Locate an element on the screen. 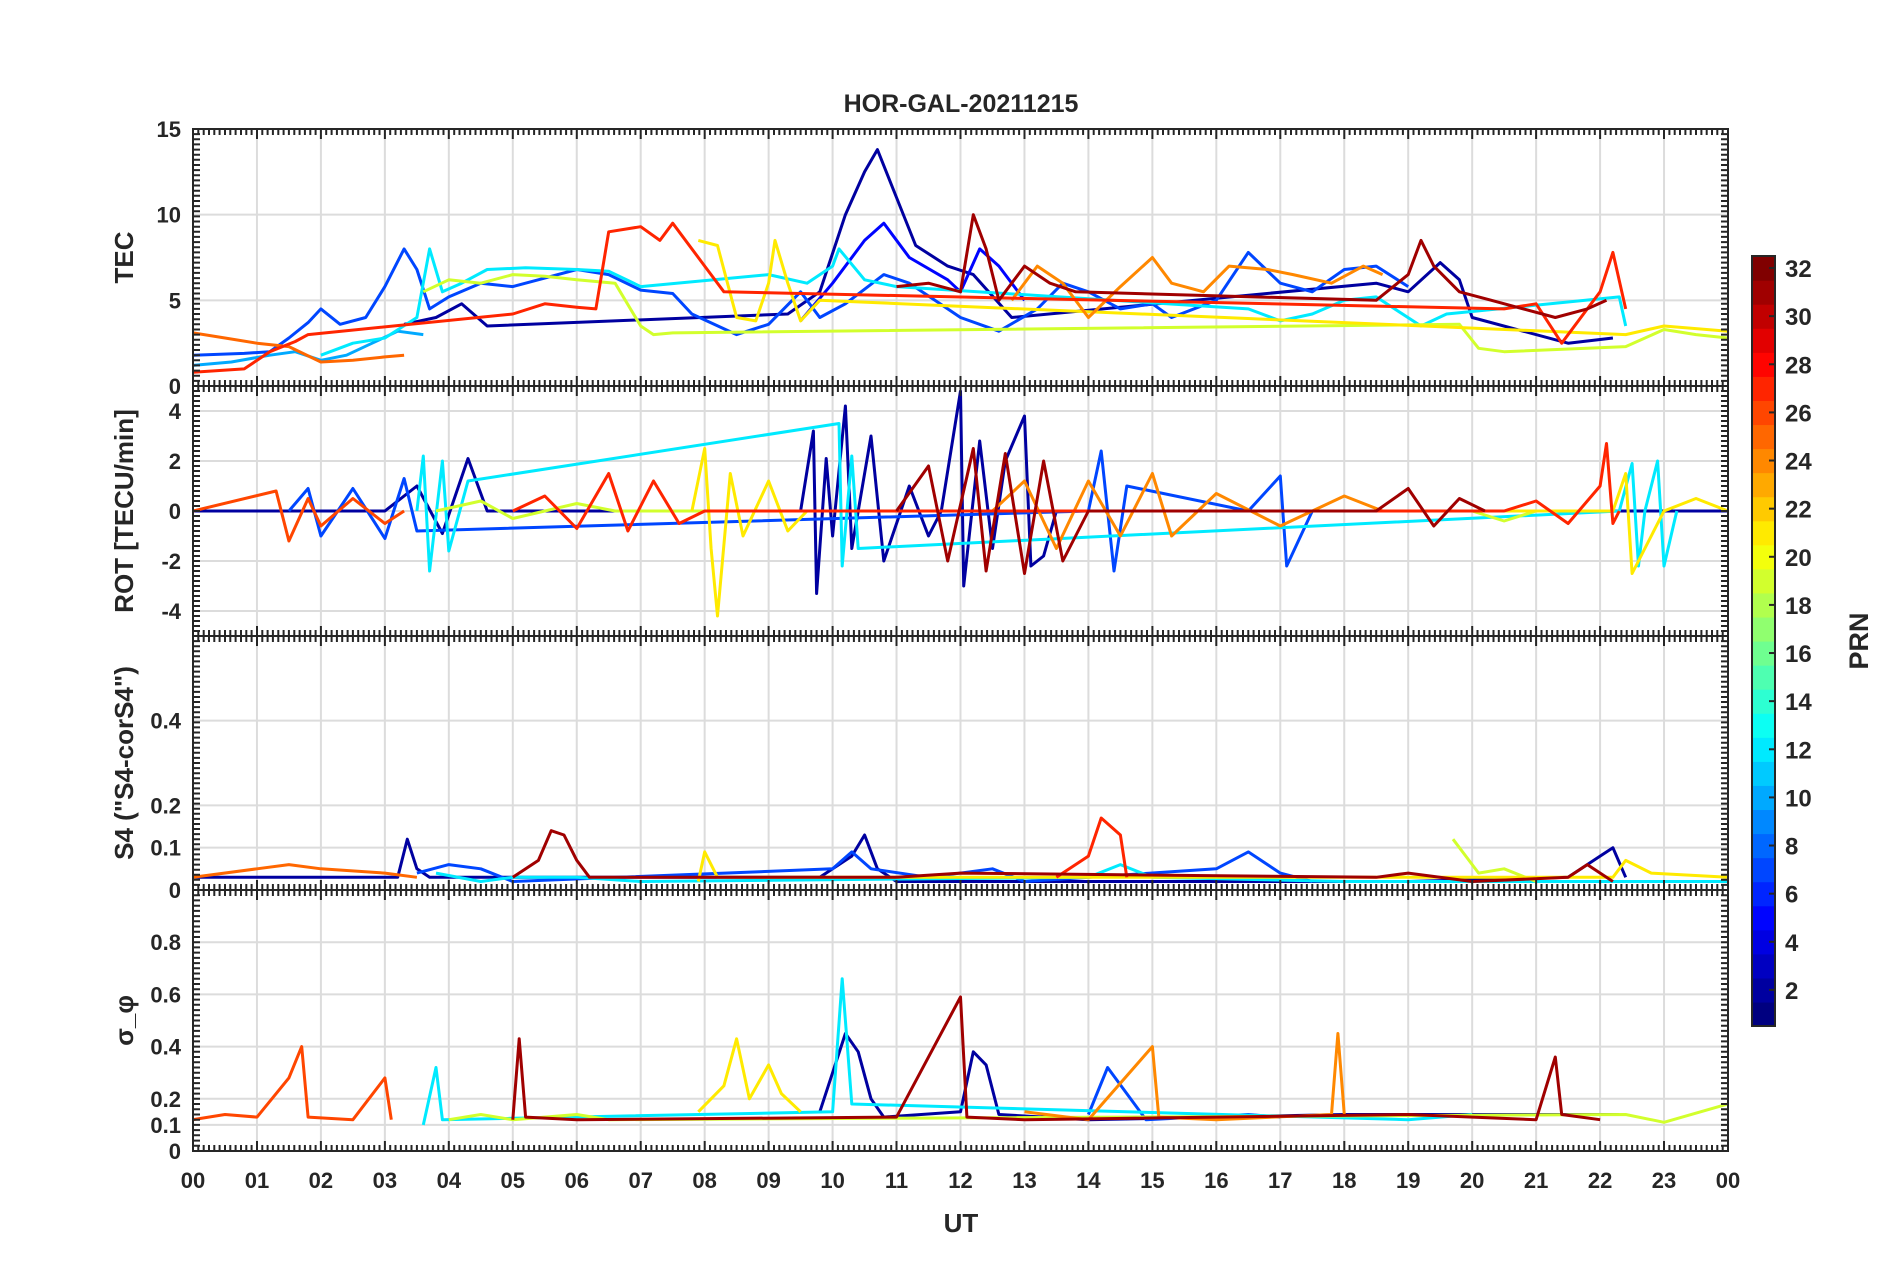 This screenshot has height=1272, width=1902. y-tick-label: -2 is located at coordinates (171, 561).